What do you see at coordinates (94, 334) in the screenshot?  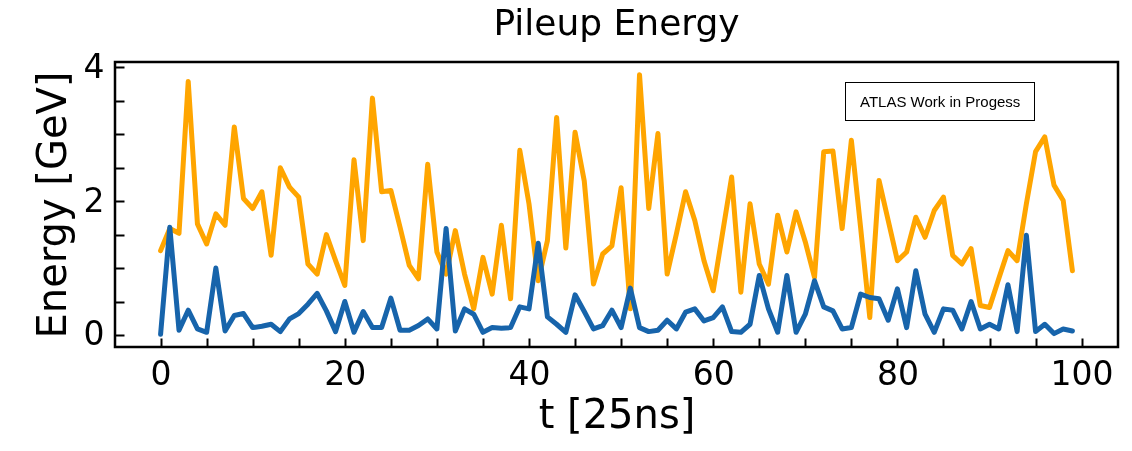 I see `y-tick-label: 0` at bounding box center [94, 334].